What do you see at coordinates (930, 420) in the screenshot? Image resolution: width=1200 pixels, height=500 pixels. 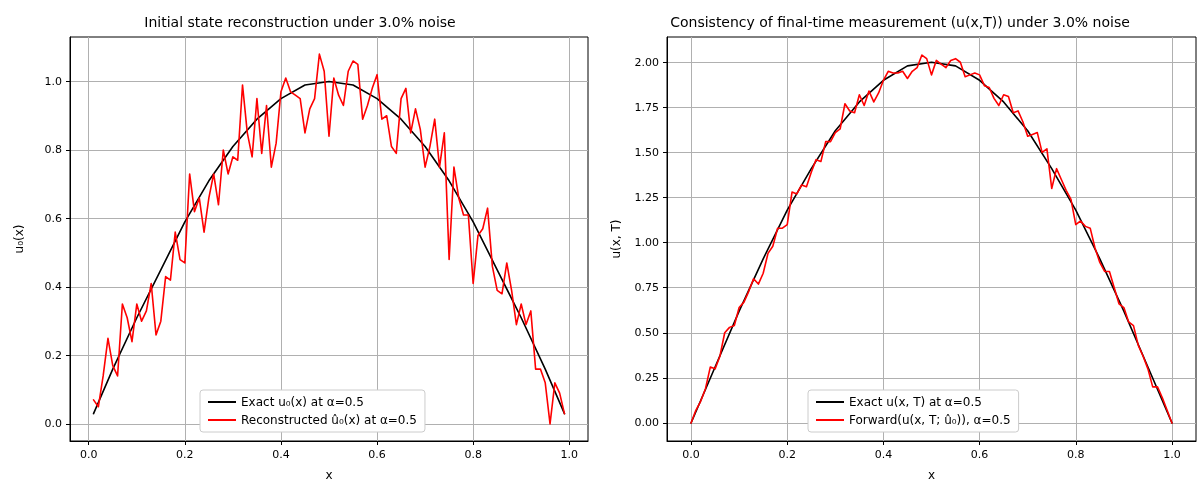 I see `legend-label: Forward(u(x, T; û₀)), α=0.5` at bounding box center [930, 420].